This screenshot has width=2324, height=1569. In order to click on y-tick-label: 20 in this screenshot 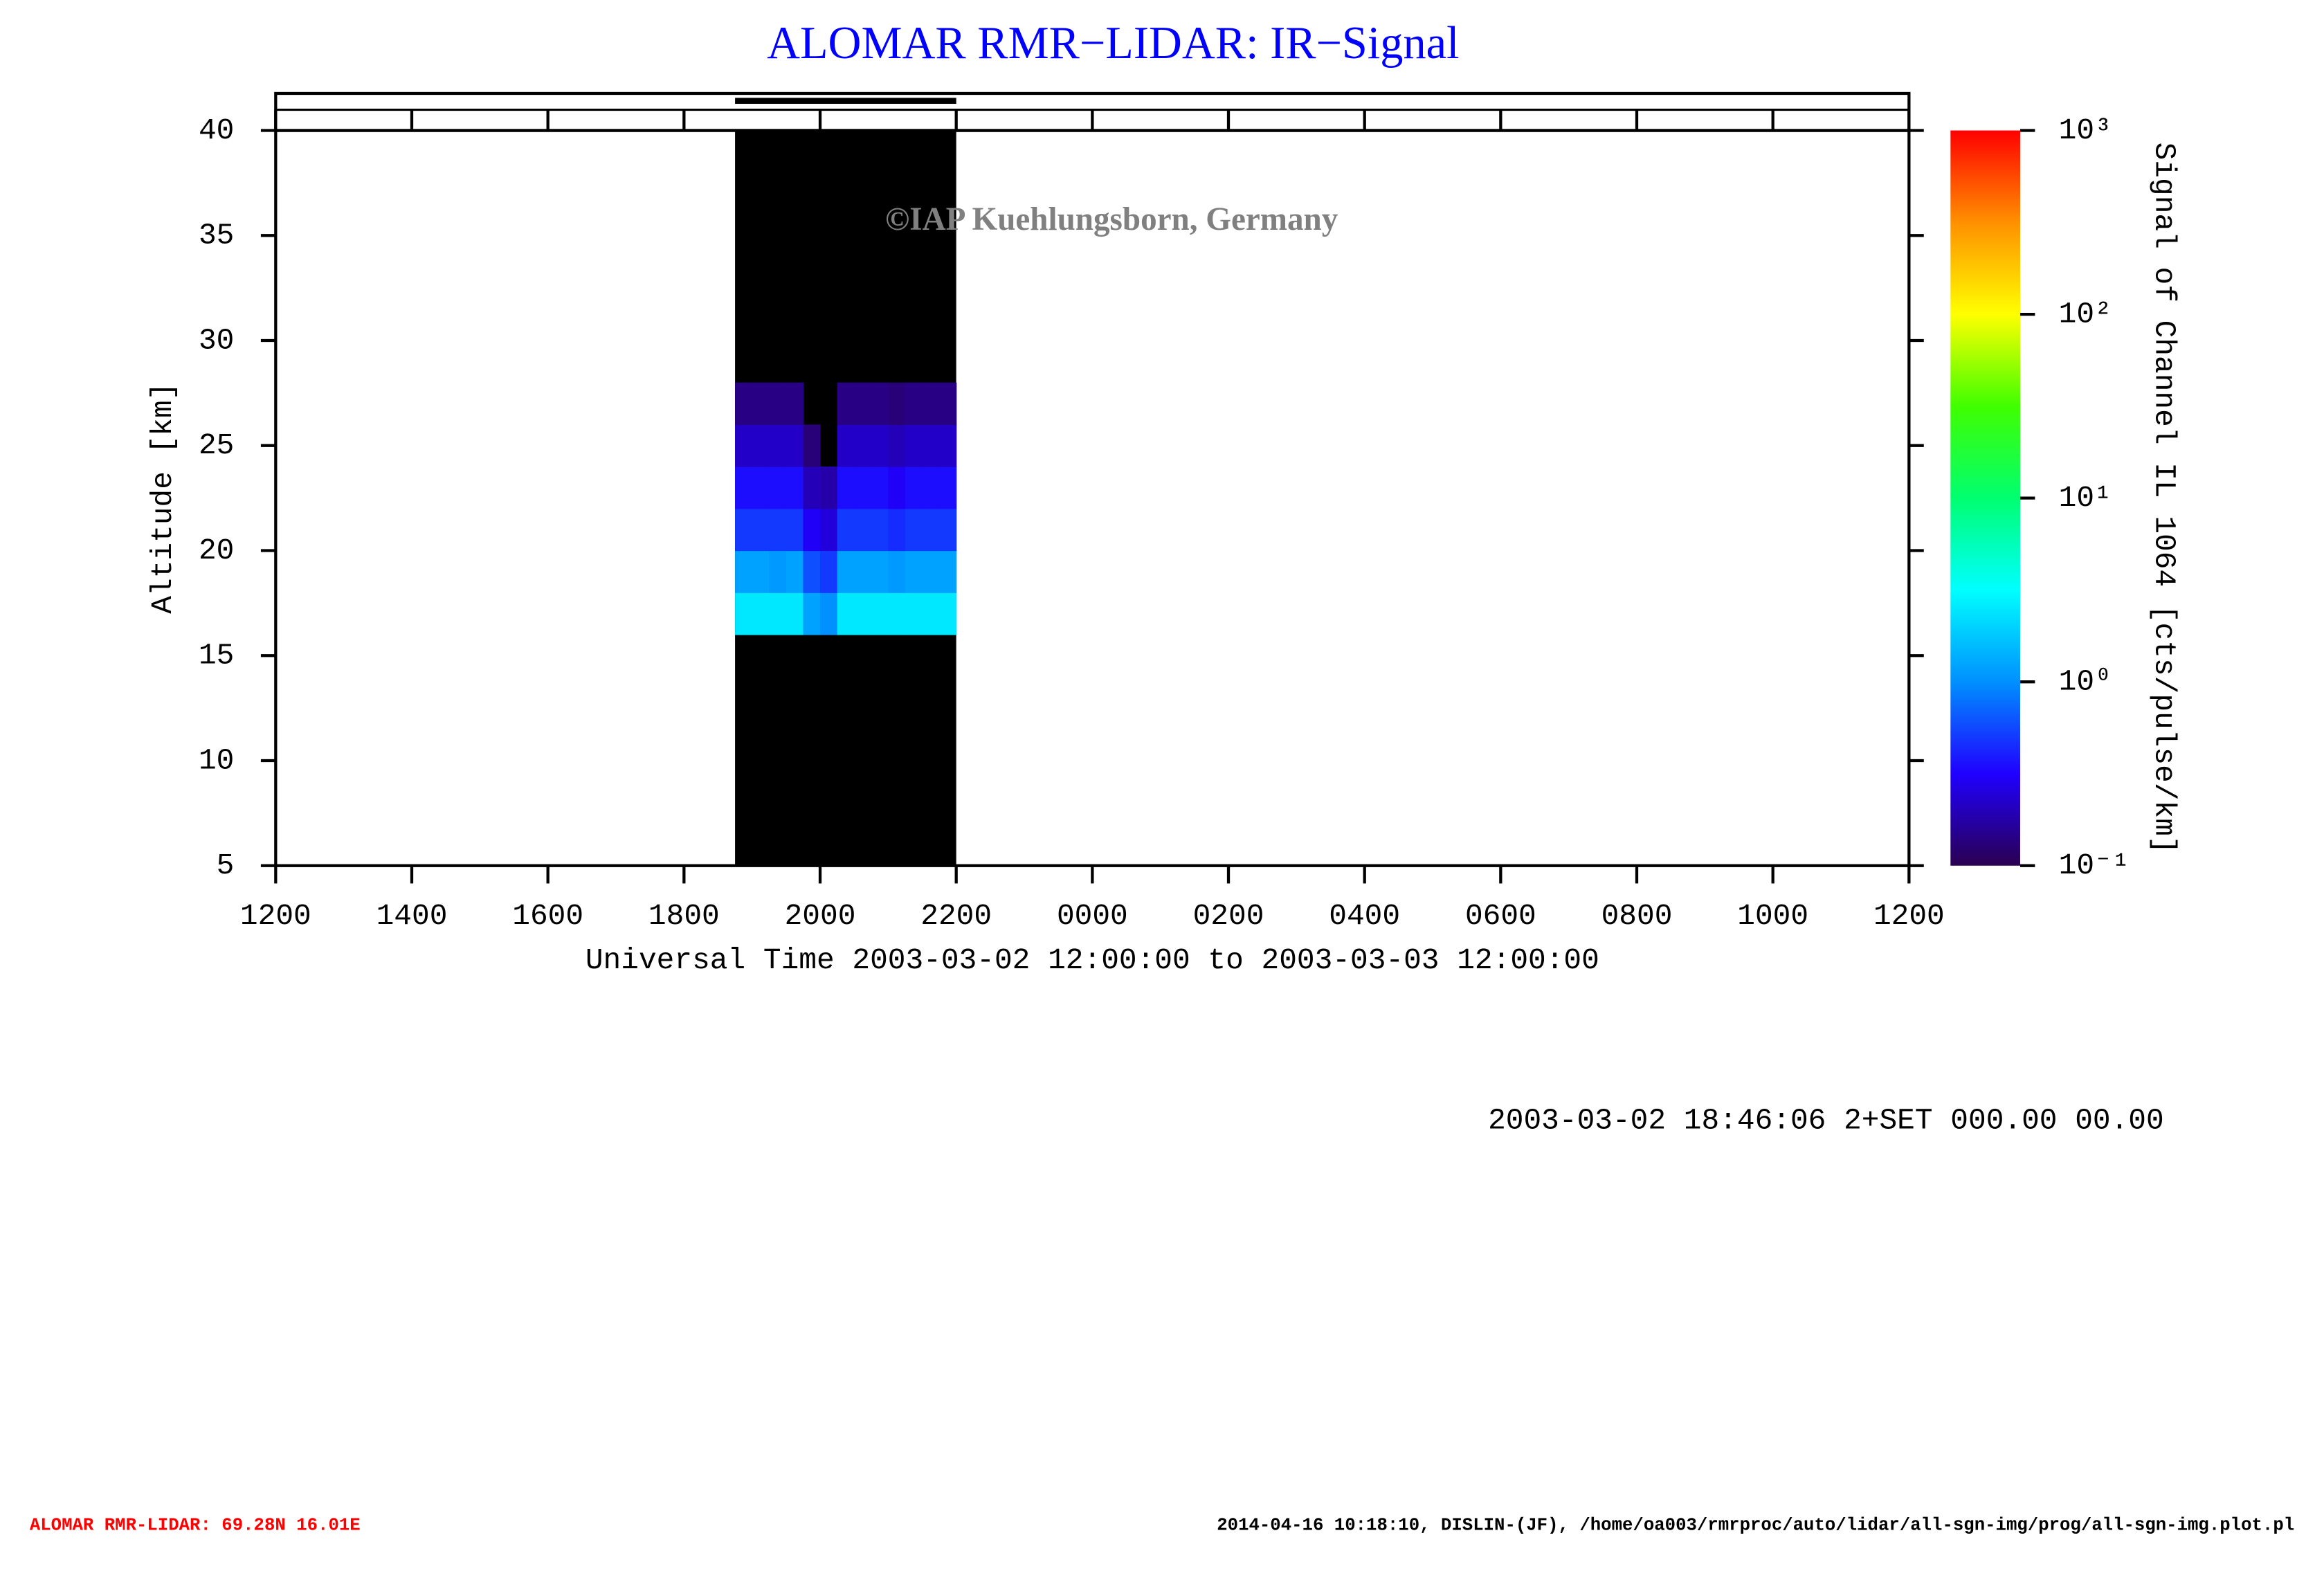, I will do `click(217, 551)`.